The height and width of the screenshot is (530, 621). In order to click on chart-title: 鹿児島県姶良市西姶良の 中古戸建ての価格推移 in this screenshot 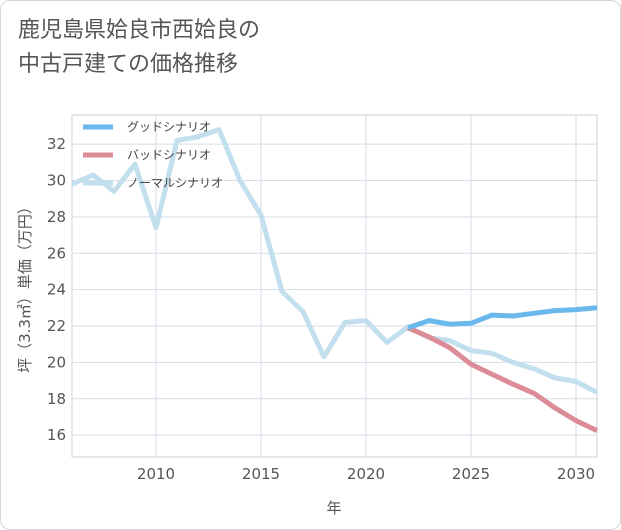, I will do `click(139, 48)`.